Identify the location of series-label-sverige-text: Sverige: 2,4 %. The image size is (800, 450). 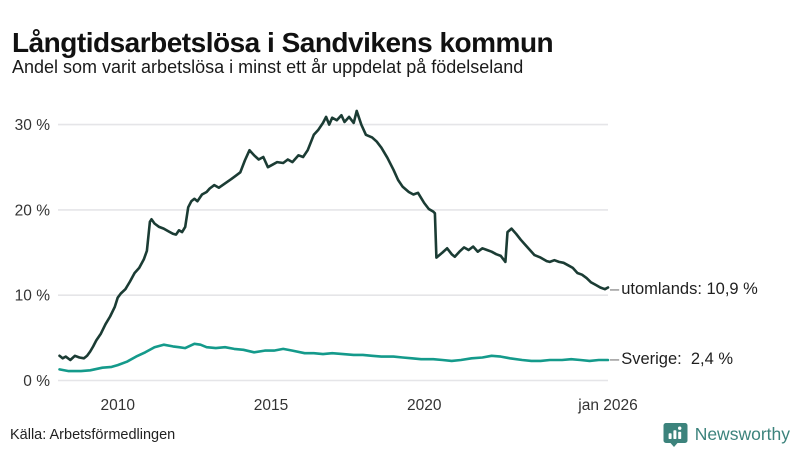
(677, 359).